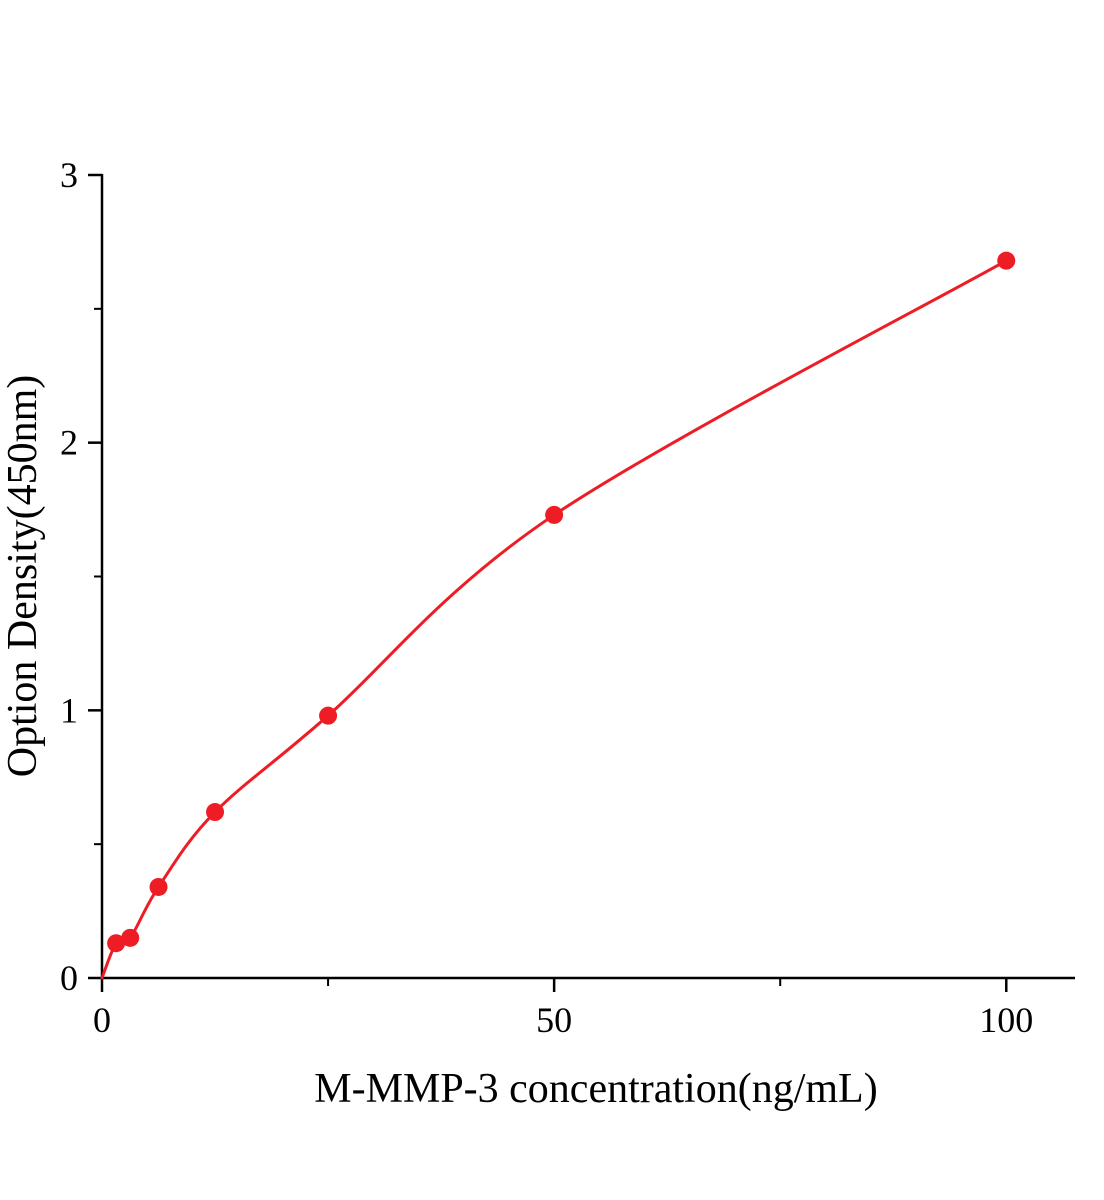 This screenshot has width=1104, height=1200. What do you see at coordinates (69, 978) in the screenshot?
I see `y-tick-label: 0` at bounding box center [69, 978].